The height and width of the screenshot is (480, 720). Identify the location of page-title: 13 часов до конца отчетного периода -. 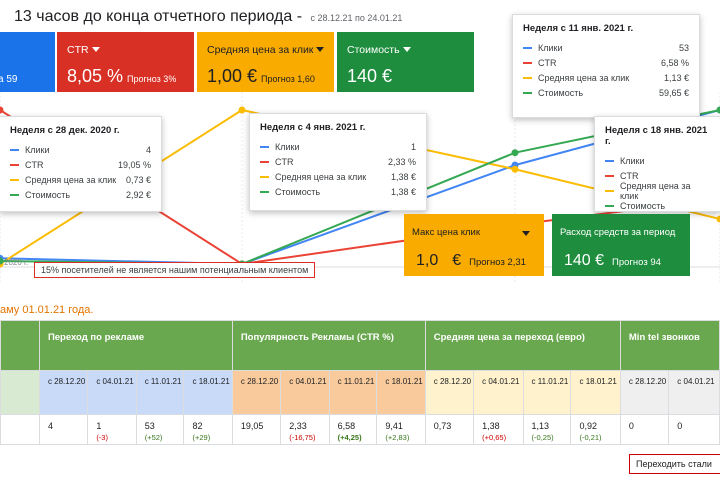
(158, 16).